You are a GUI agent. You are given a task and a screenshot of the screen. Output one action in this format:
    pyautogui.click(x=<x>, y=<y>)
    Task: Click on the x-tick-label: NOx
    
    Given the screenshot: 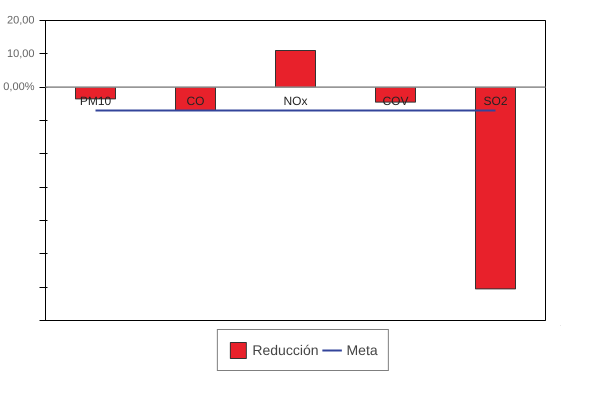 What is the action you would take?
    pyautogui.click(x=296, y=101)
    